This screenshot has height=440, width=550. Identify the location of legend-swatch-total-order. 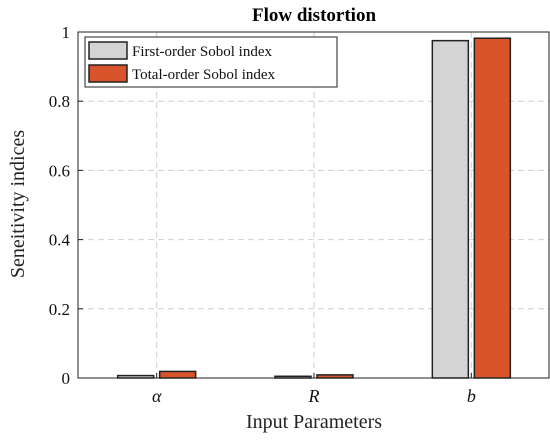
(108, 73).